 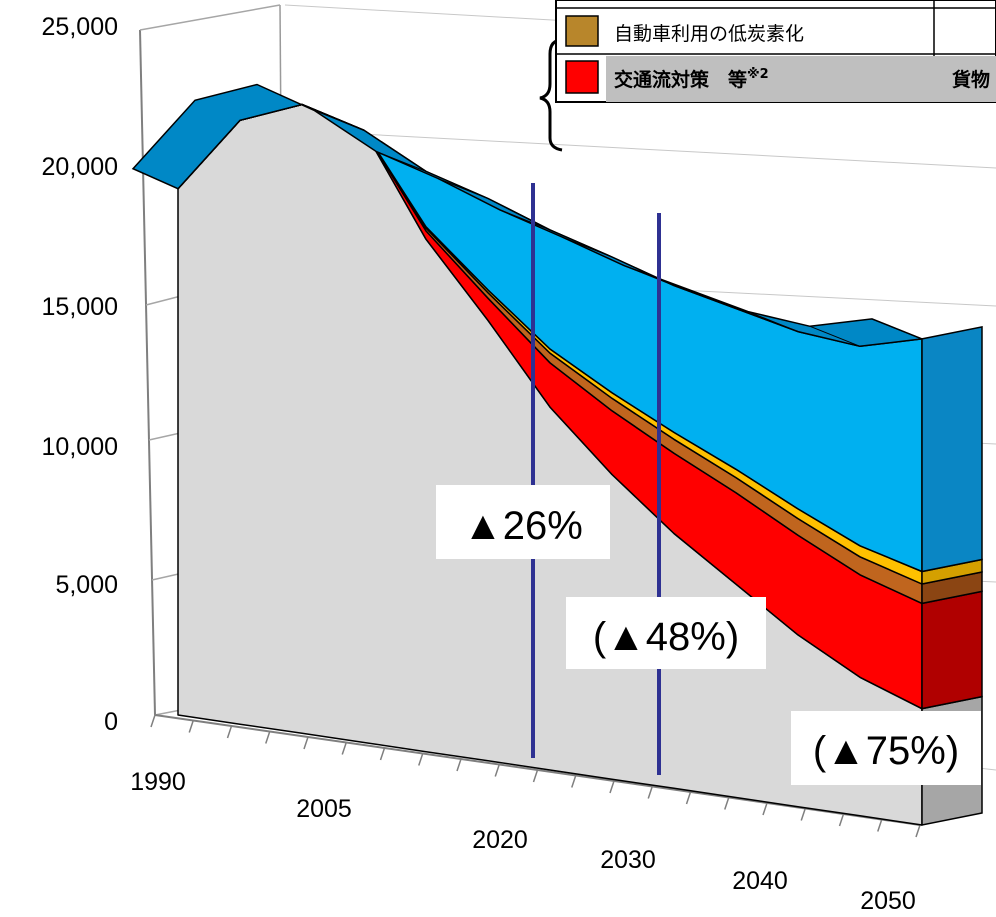 I want to click on legend-row-traffic: 交通流対策 等※2 貨物, so click(x=780, y=79).